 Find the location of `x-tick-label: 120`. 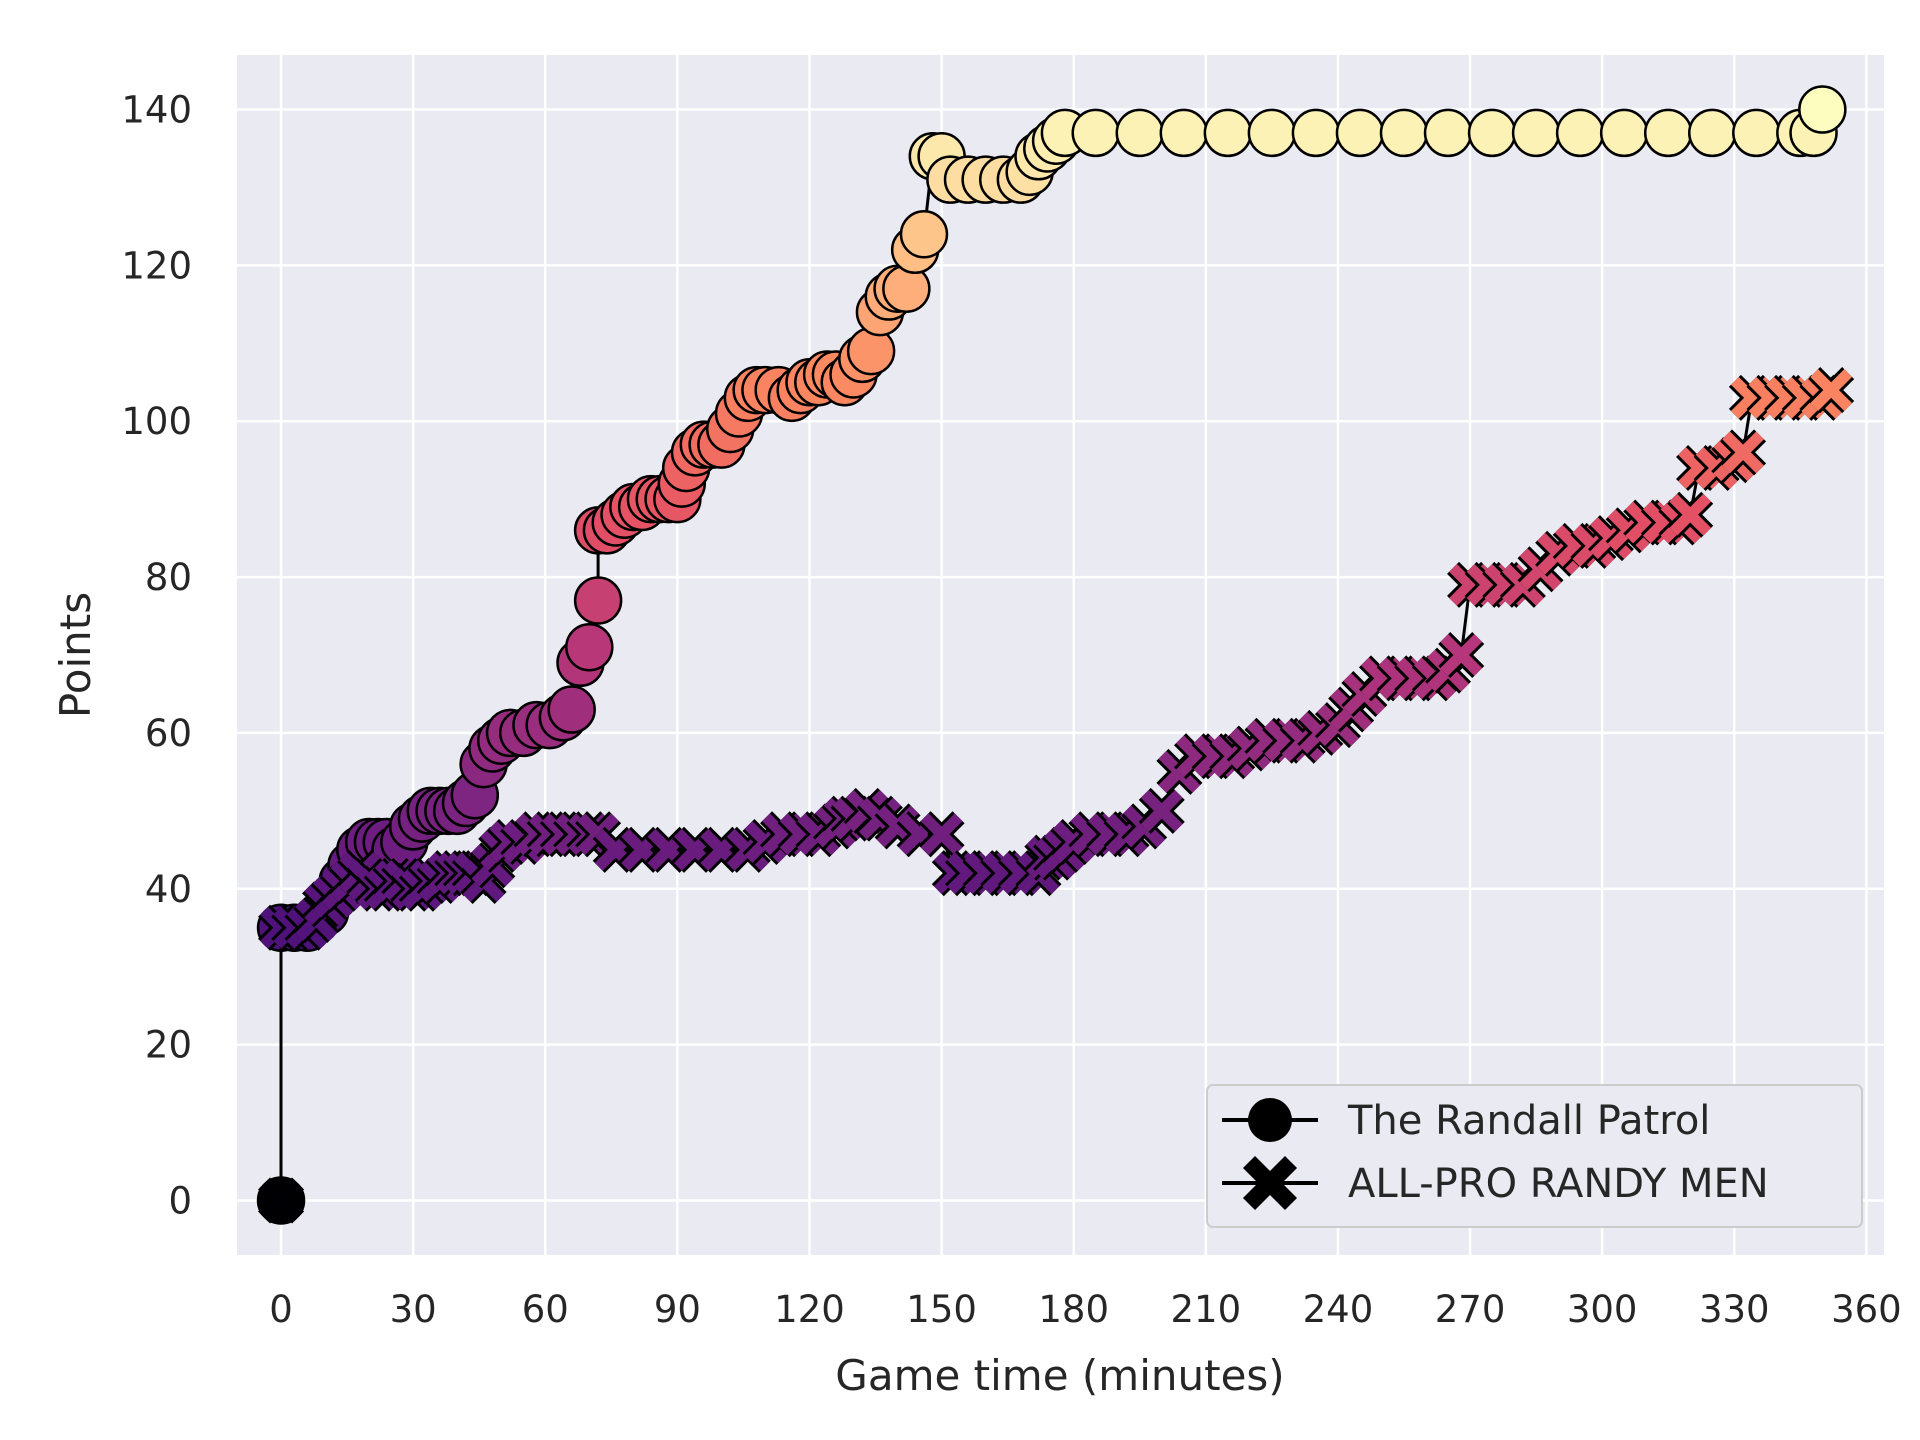

x-tick-label: 120 is located at coordinates (809, 1309).